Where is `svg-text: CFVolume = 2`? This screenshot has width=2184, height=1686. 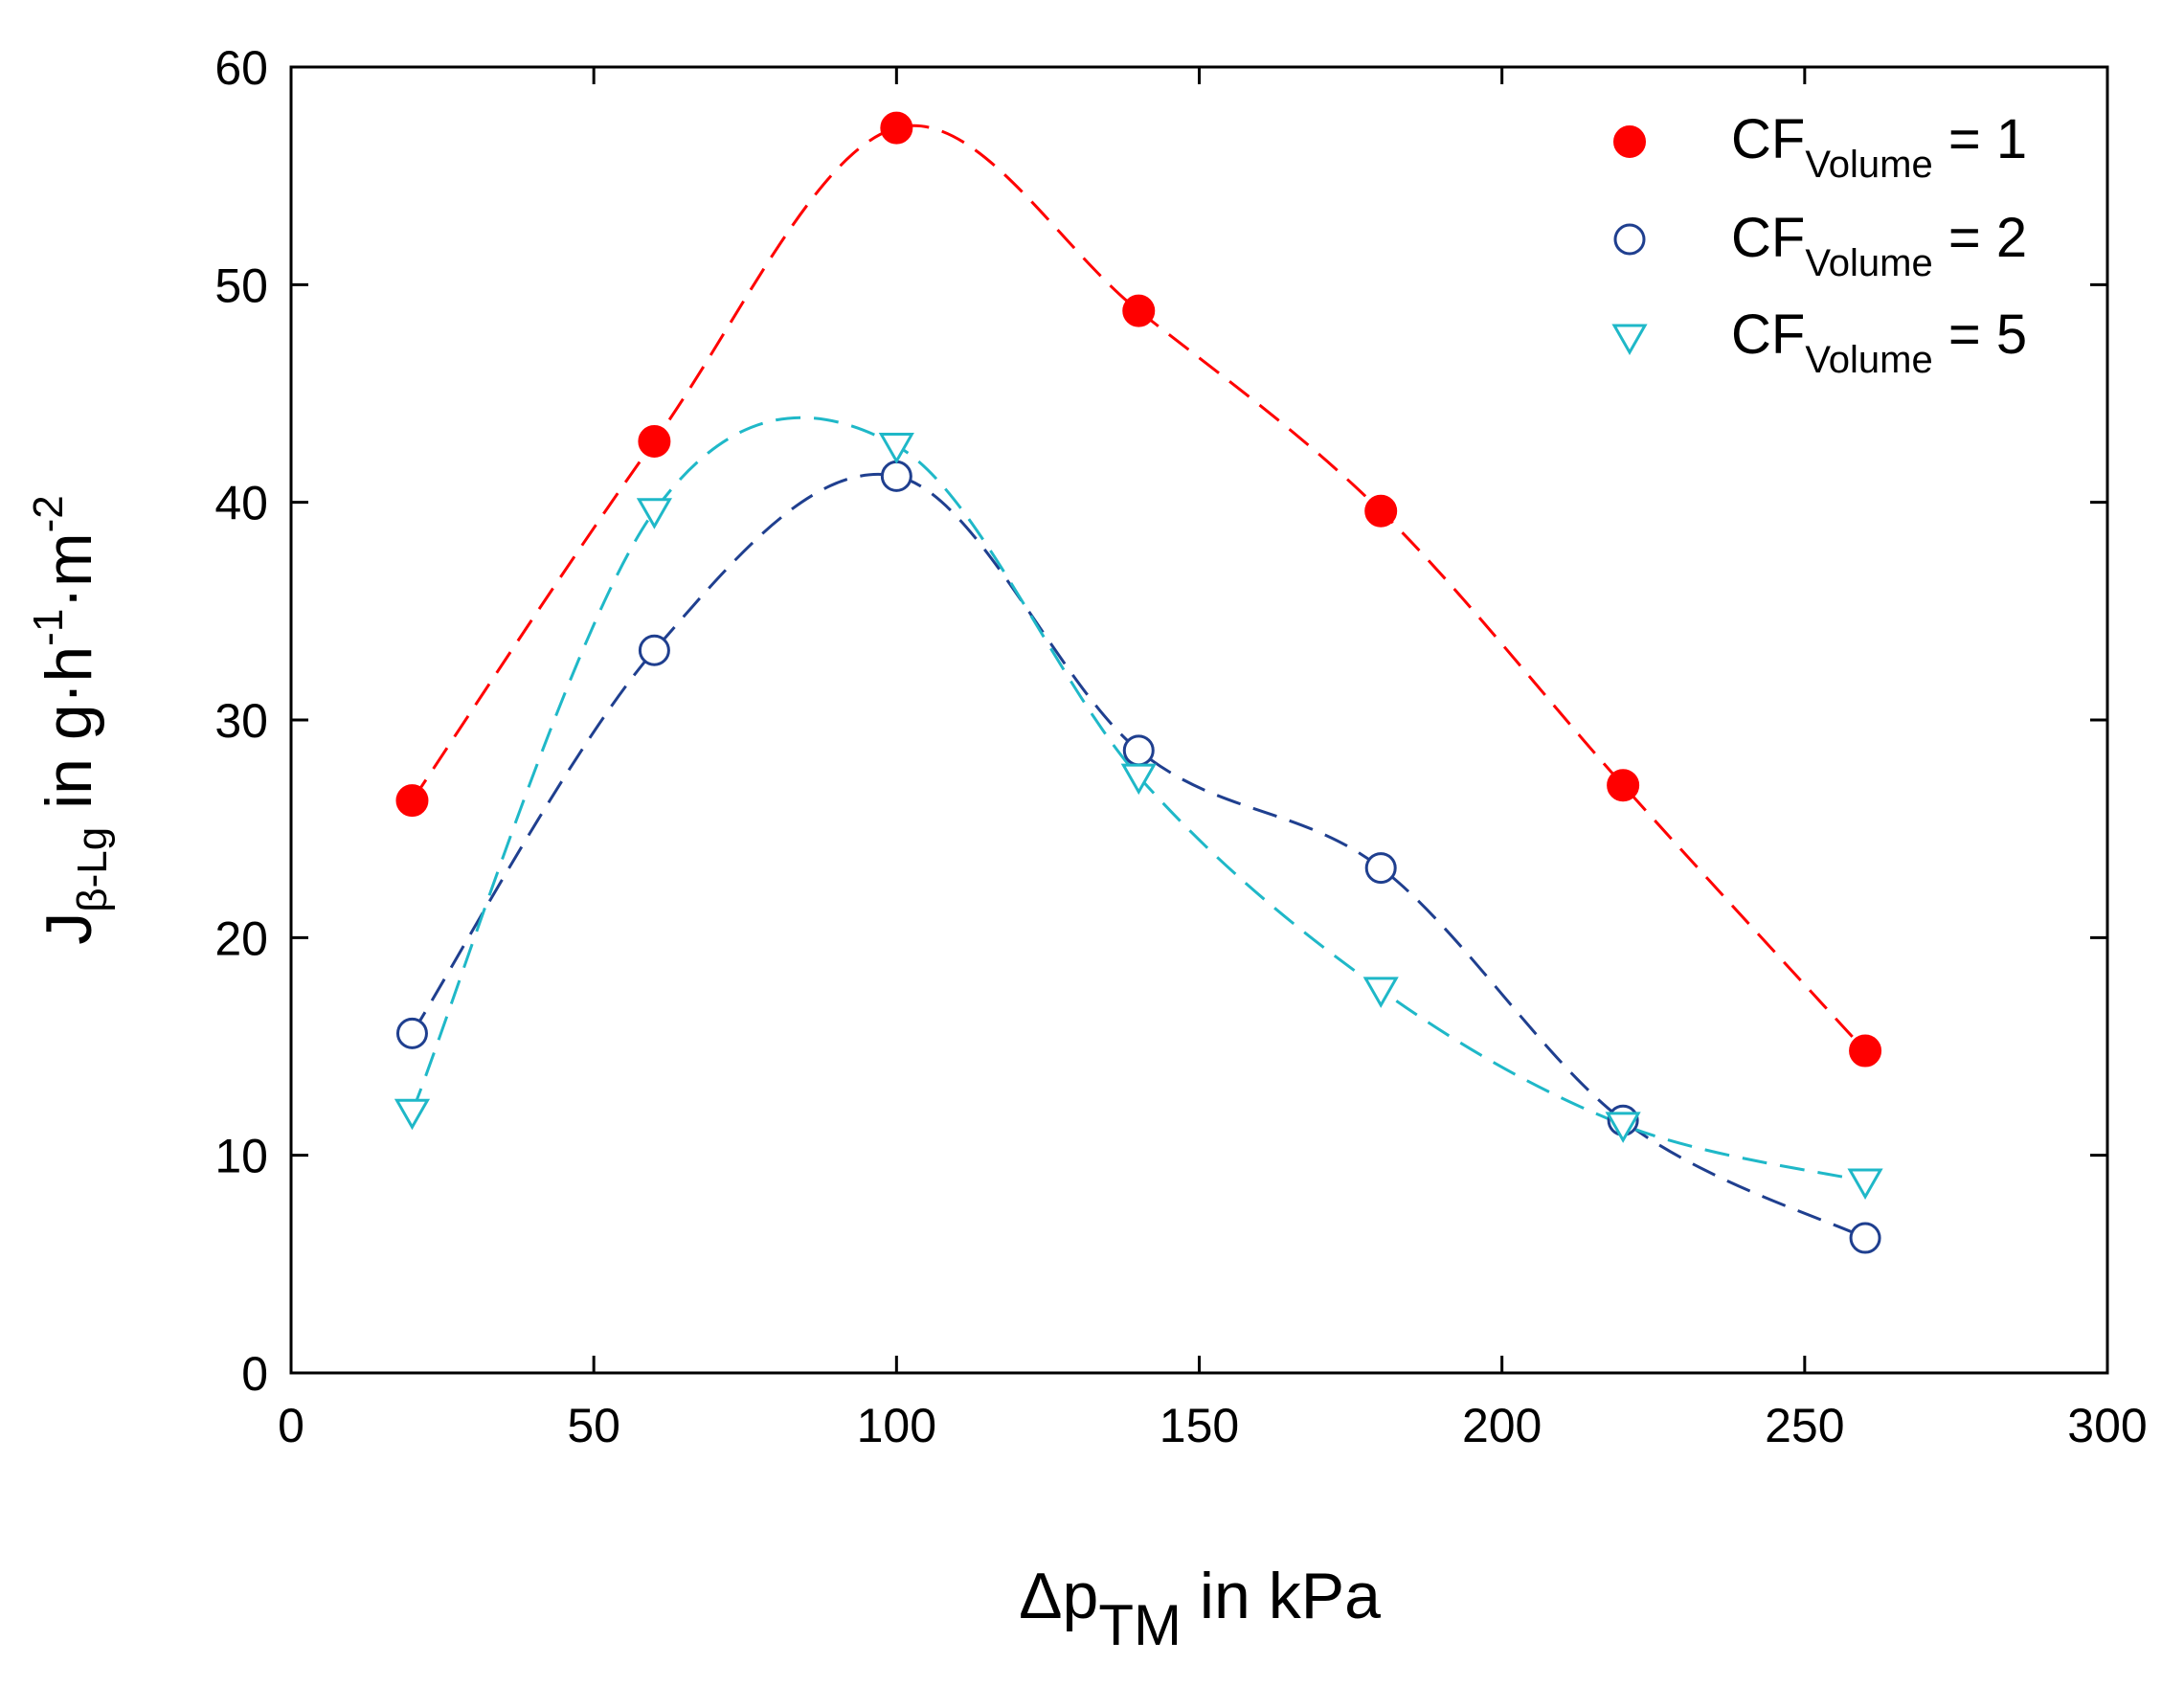
svg-text: CFVolume = 2 is located at coordinates (1879, 245).